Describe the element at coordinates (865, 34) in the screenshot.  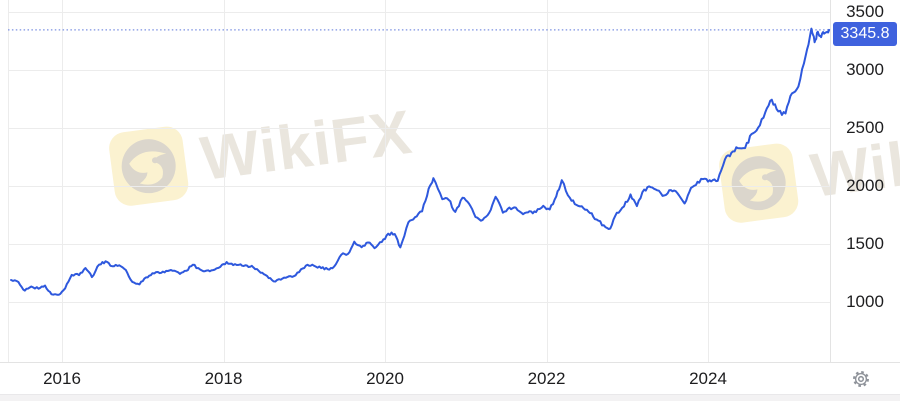
I see `current-price-badge: 3345.8` at that location.